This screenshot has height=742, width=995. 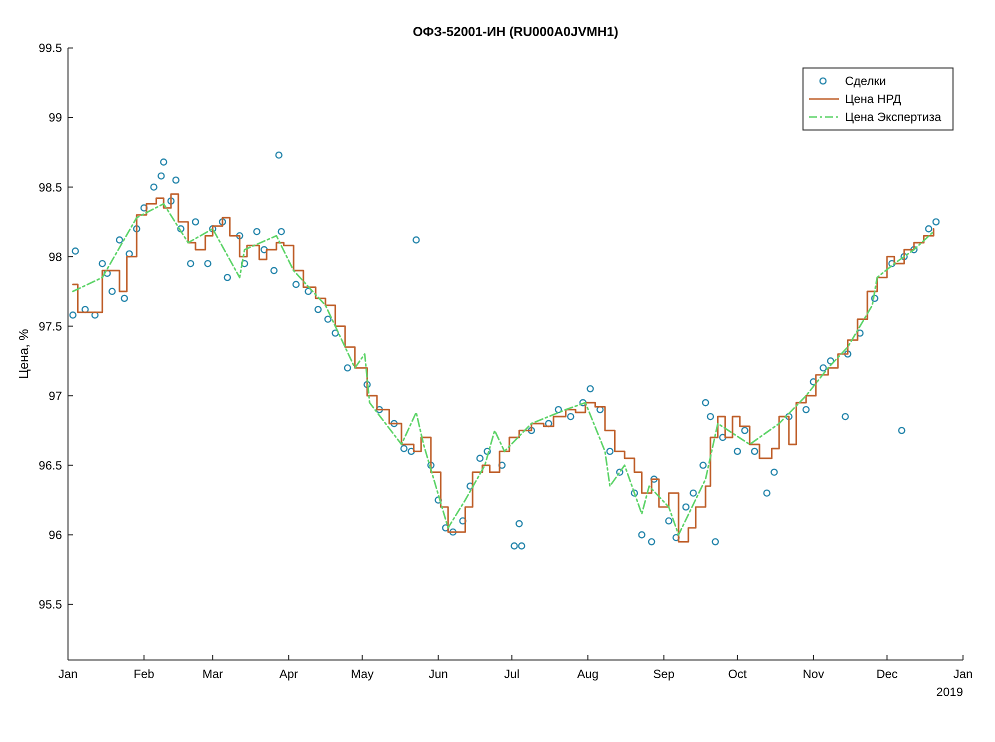 What do you see at coordinates (865, 81) in the screenshot?
I see `legend-label: Сделки` at bounding box center [865, 81].